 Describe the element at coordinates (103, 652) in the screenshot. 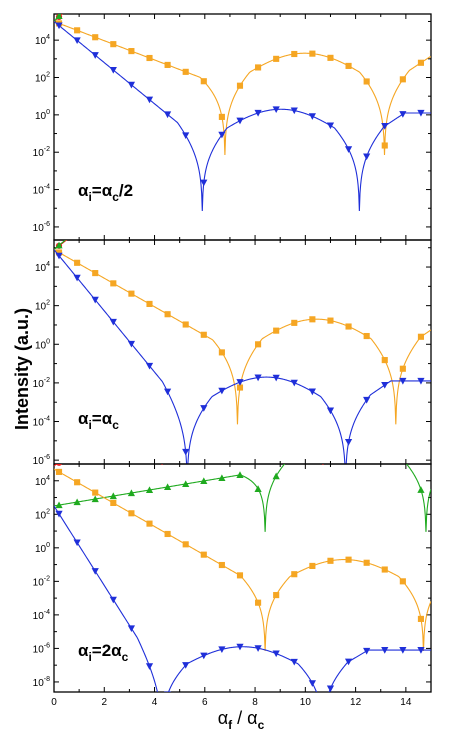

I see `panel-label: αi=2αc` at that location.